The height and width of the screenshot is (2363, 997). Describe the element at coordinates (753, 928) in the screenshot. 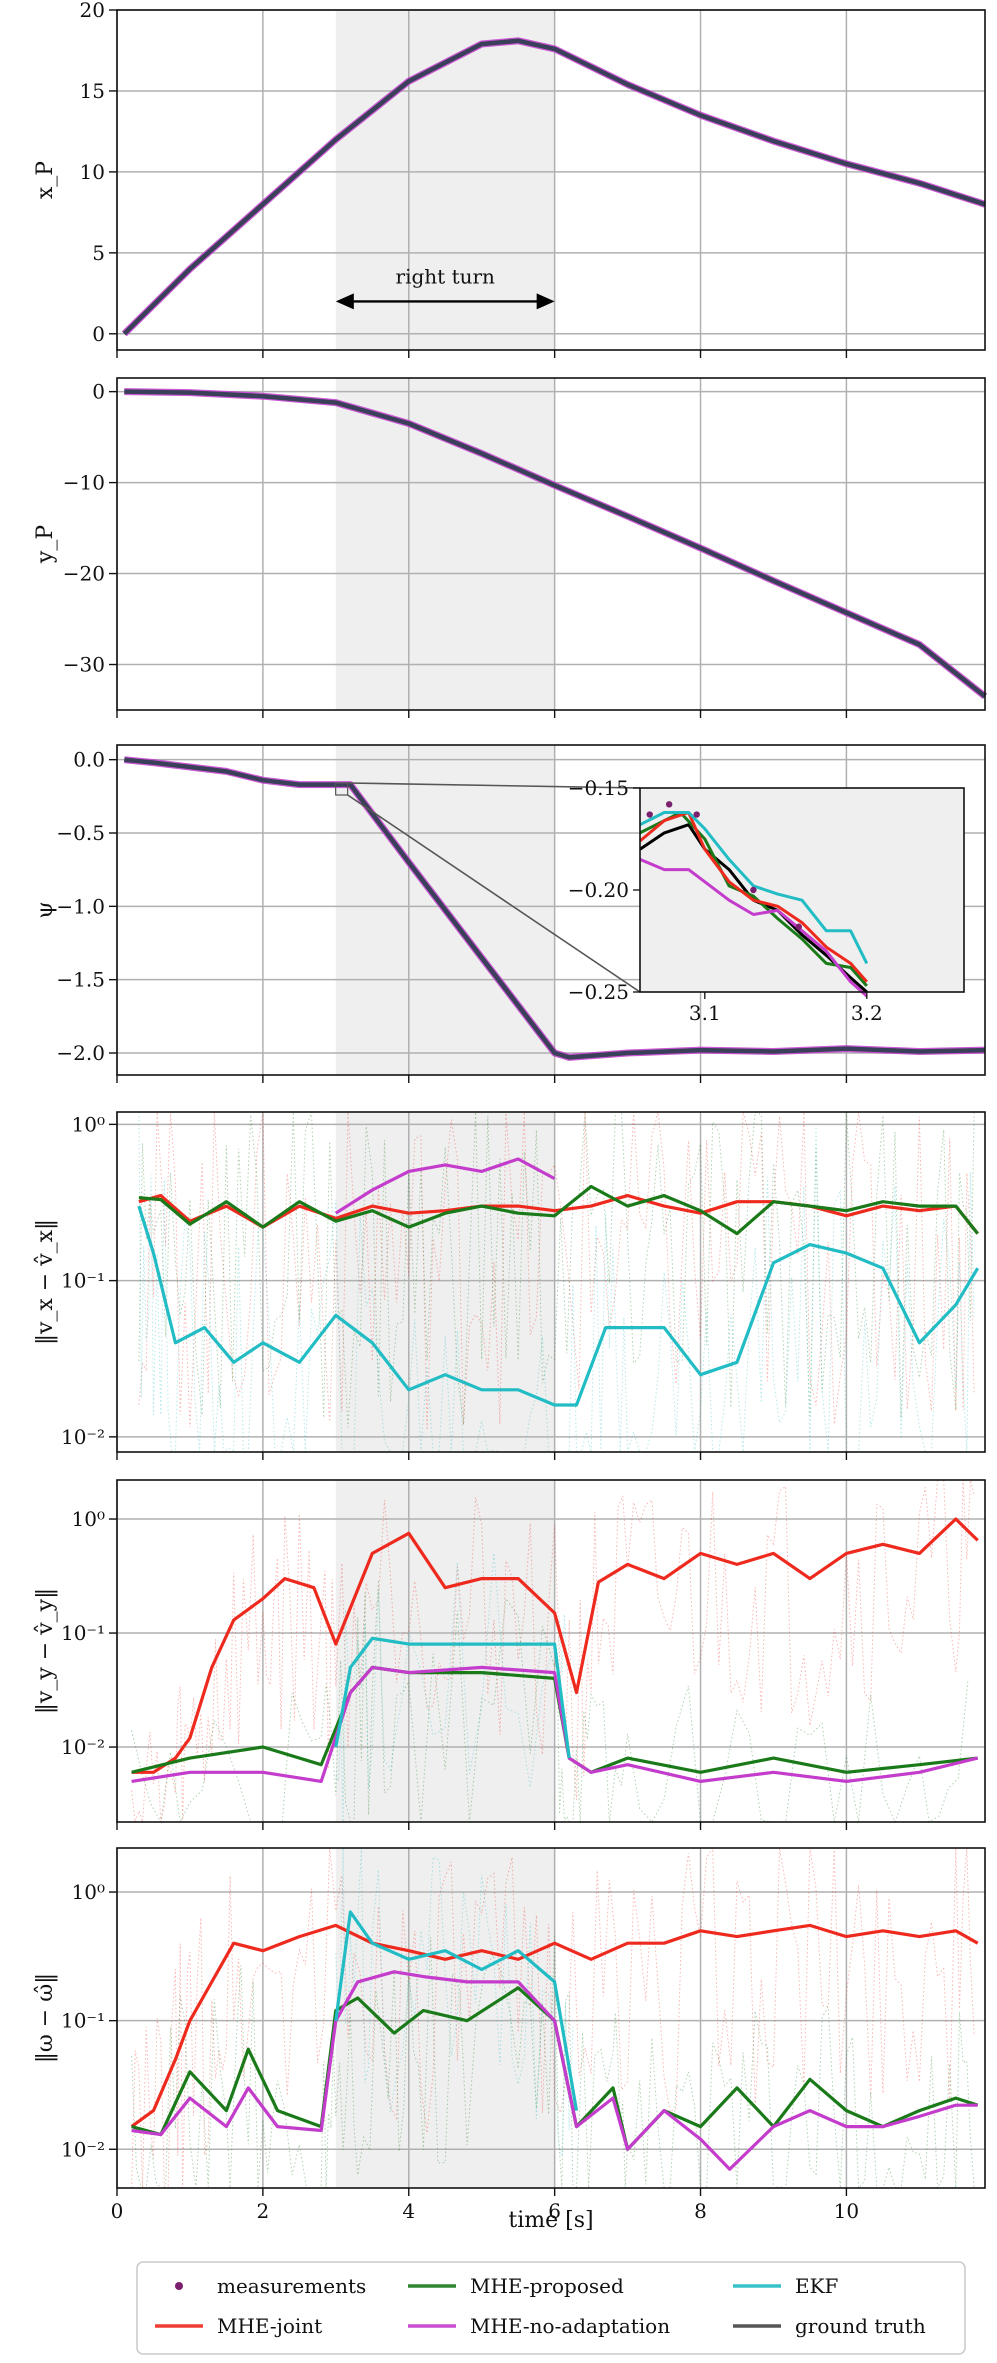

I see `inset-line-mhe-no-adaptation` at that location.